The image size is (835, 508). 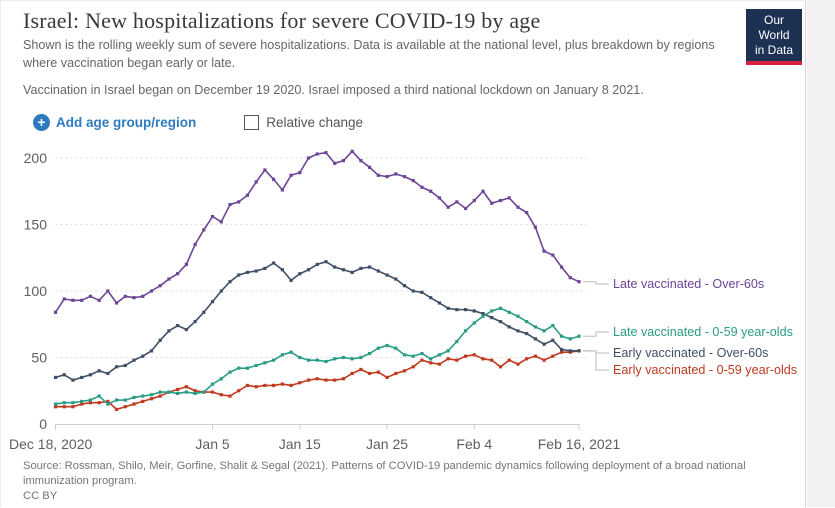 I want to click on x-tick-label: Jan 25, so click(x=387, y=444).